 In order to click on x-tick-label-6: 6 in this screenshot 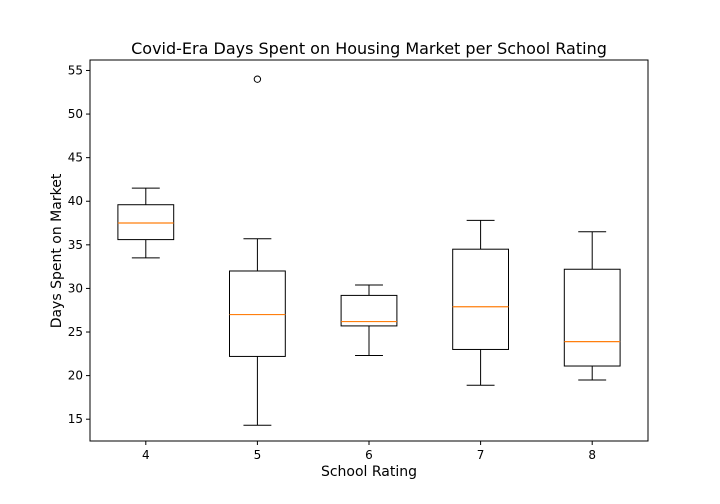, I will do `click(369, 455)`.